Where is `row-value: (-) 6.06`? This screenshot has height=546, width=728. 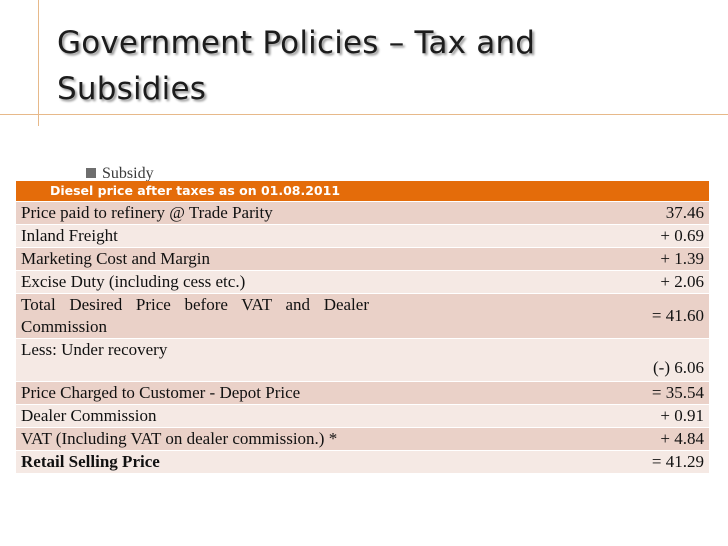 row-value: (-) 6.06 is located at coordinates (541, 360).